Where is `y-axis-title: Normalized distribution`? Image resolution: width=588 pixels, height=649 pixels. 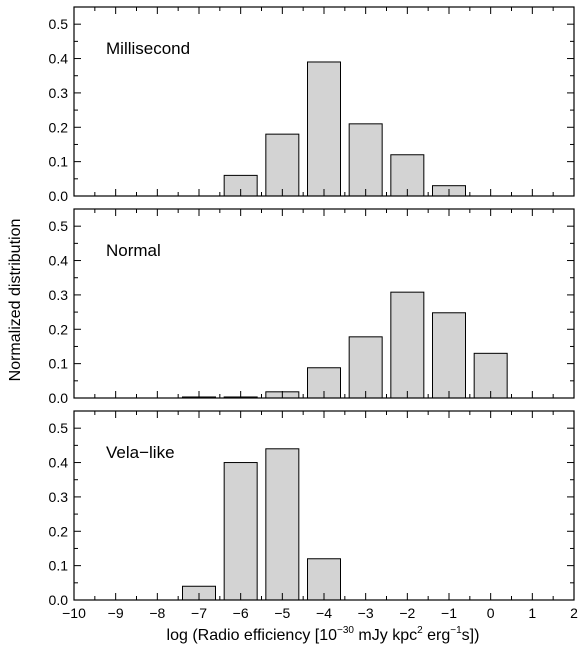 y-axis-title: Normalized distribution is located at coordinates (15, 300).